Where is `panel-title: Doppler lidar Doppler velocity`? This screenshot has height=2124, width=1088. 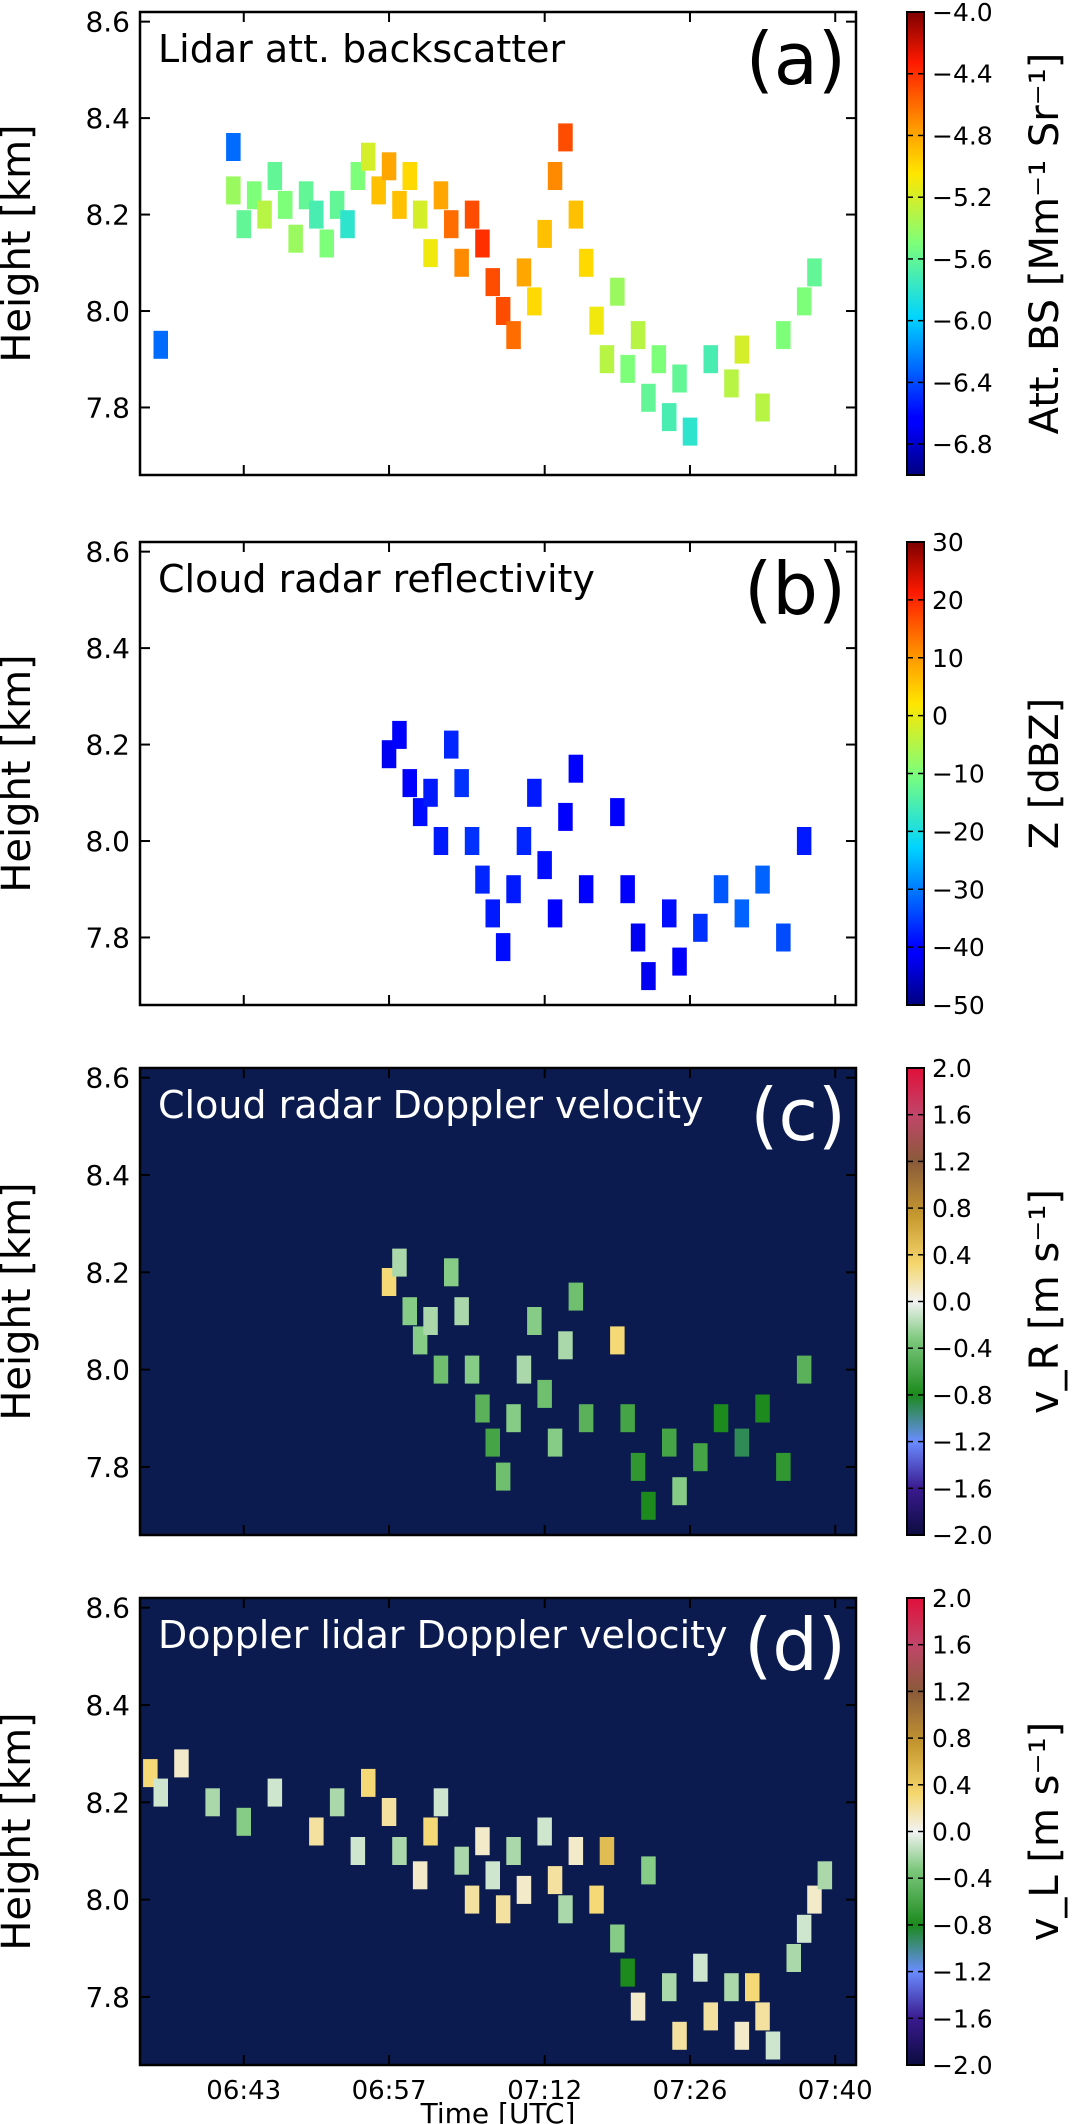
panel-title: Doppler lidar Doppler velocity is located at coordinates (443, 1635).